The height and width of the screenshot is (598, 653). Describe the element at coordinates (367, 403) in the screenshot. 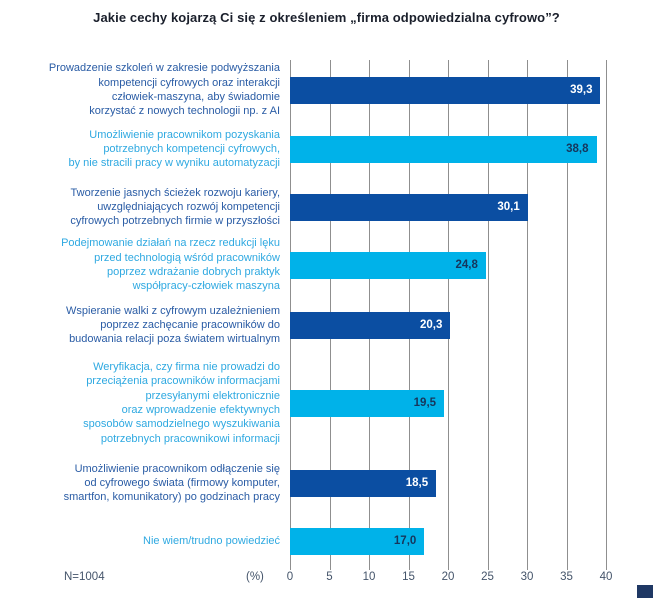

I see `bar: 19,5` at that location.